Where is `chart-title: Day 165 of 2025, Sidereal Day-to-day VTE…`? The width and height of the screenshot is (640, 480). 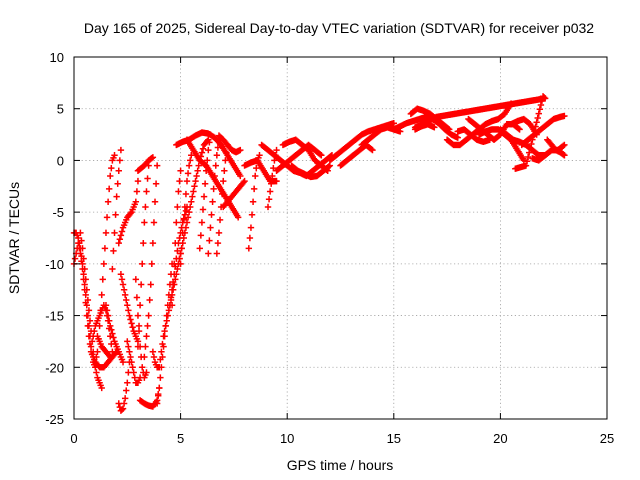 chart-title: Day 165 of 2025, Sidereal Day-to-day VTE… is located at coordinates (339, 28).